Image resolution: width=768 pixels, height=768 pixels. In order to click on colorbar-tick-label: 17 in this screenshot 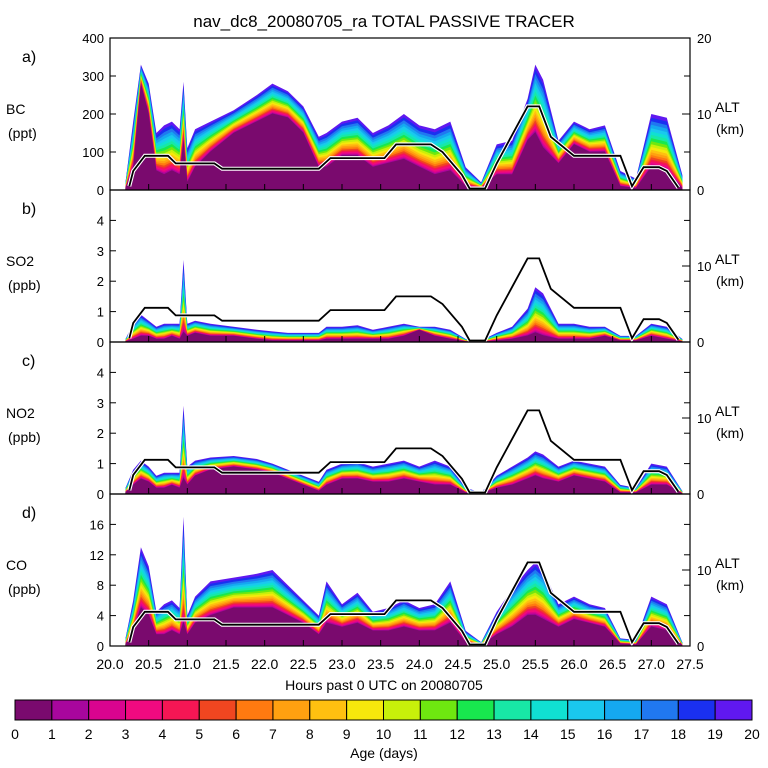, I will do `click(642, 734)`.